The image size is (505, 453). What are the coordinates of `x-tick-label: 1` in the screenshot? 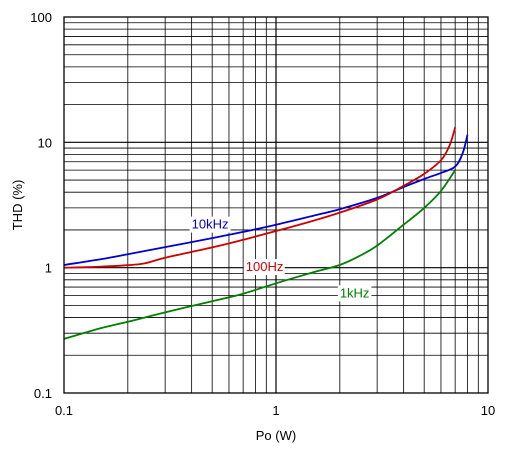 It's located at (275, 410).